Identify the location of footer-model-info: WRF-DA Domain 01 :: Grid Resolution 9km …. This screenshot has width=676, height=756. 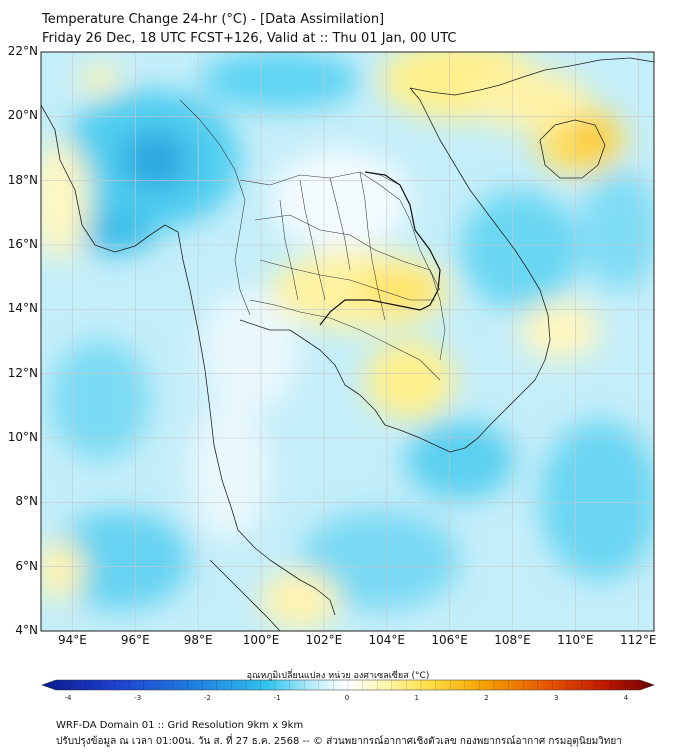
(180, 725).